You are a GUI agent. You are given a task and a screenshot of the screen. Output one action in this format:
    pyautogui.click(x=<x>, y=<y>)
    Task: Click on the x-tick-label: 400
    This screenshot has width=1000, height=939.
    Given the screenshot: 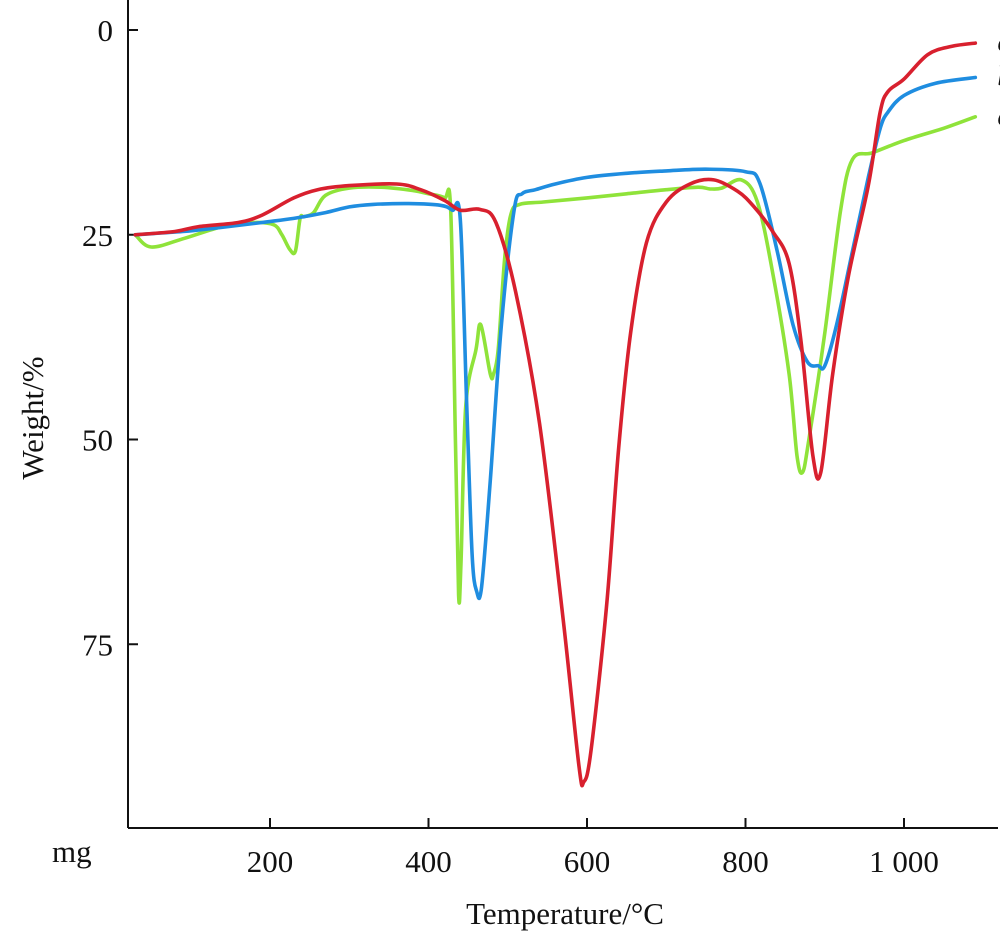 What is the action you would take?
    pyautogui.click(x=428, y=861)
    